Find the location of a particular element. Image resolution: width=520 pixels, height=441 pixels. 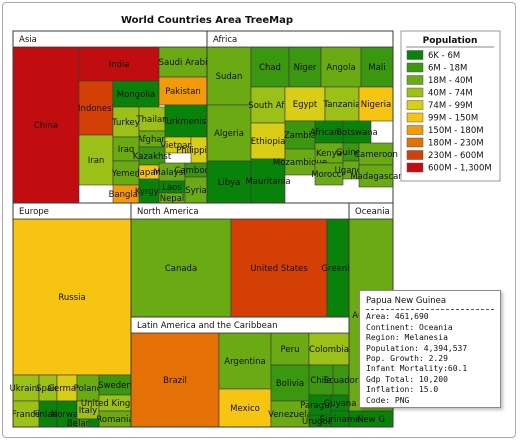

country-cell: China is located at coordinates (46, 125).